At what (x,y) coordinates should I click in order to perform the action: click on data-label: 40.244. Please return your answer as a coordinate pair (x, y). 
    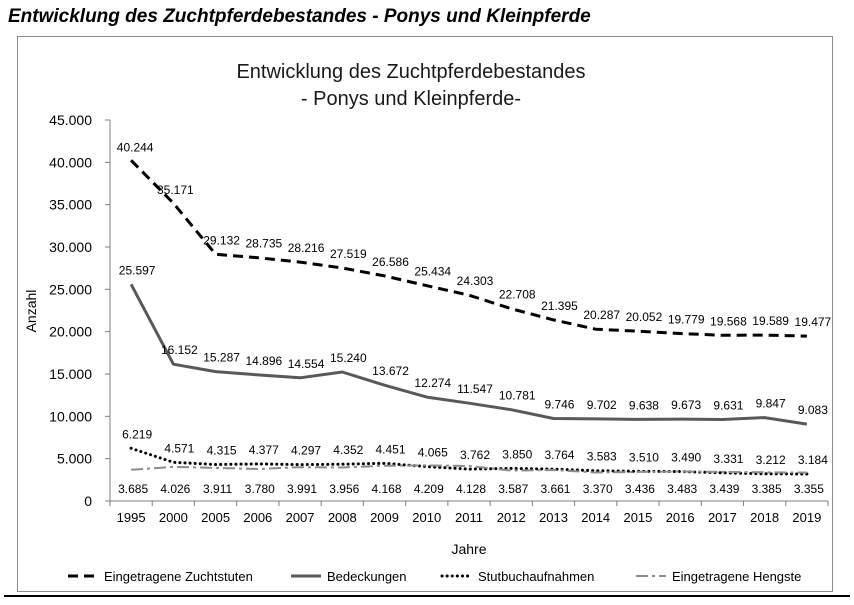
    Looking at the image, I should click on (135, 147).